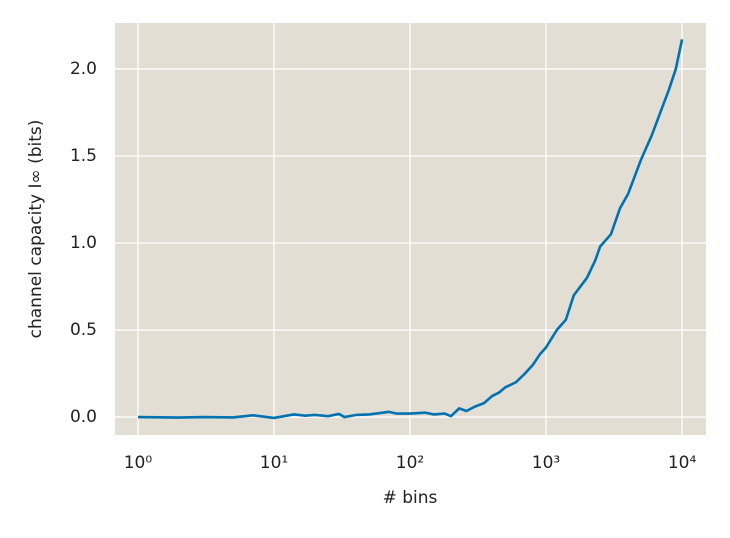 The image size is (730, 538). What do you see at coordinates (83, 330) in the screenshot?
I see `y-tick-label: 0.5` at bounding box center [83, 330].